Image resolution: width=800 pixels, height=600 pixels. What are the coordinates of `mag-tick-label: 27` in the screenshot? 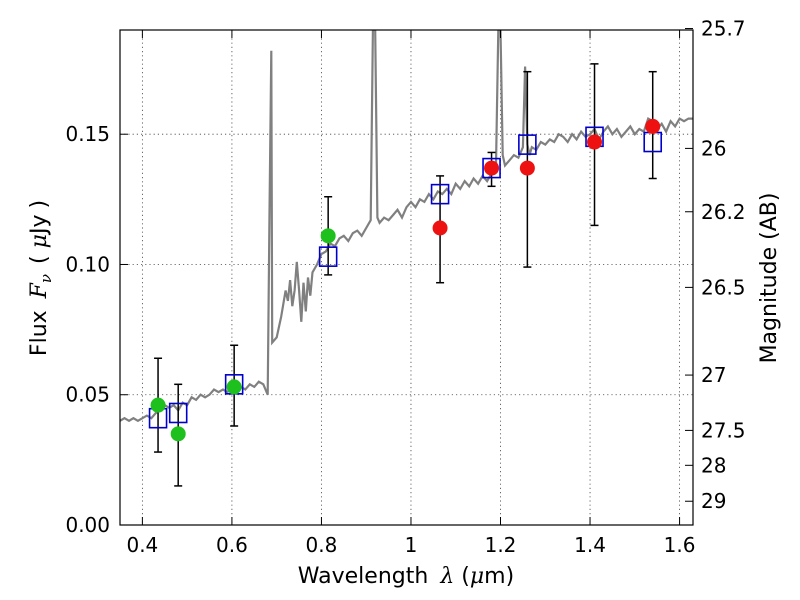 It's located at (713, 375).